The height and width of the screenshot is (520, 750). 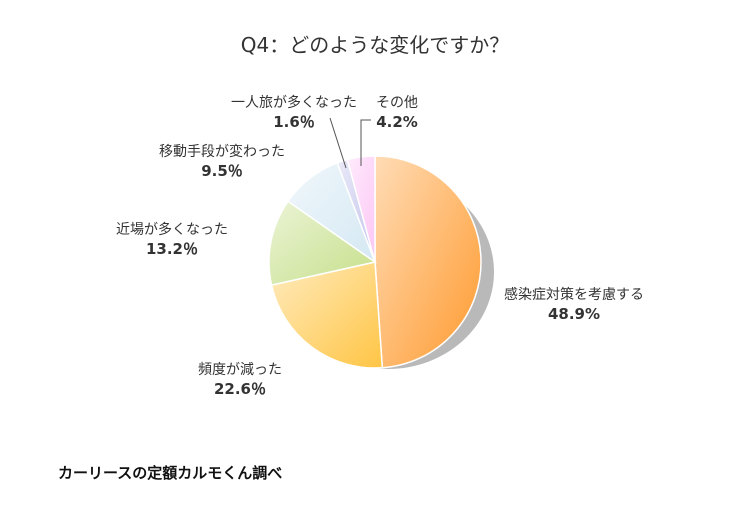 What do you see at coordinates (222, 171) in the screenshot?
I see `slice-value-4: 9.5％` at bounding box center [222, 171].